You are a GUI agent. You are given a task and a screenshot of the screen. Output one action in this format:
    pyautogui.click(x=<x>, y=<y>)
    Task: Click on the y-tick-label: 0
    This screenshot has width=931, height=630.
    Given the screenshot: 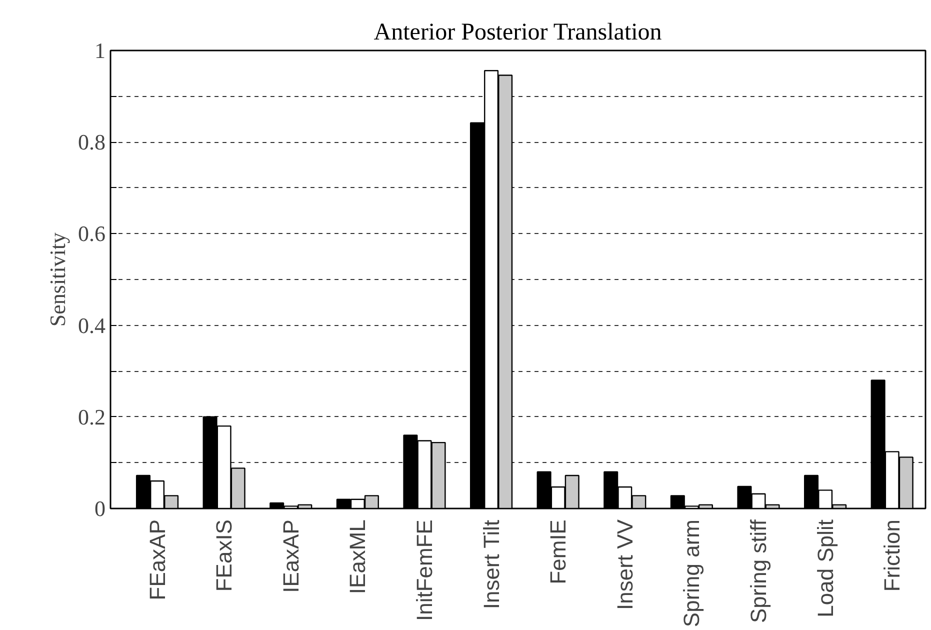 What is the action you would take?
    pyautogui.click(x=100, y=508)
    